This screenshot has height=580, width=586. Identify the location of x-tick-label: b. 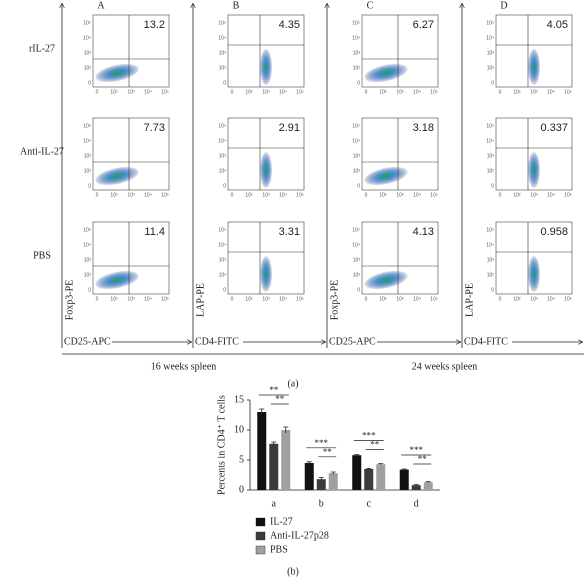
(321, 503).